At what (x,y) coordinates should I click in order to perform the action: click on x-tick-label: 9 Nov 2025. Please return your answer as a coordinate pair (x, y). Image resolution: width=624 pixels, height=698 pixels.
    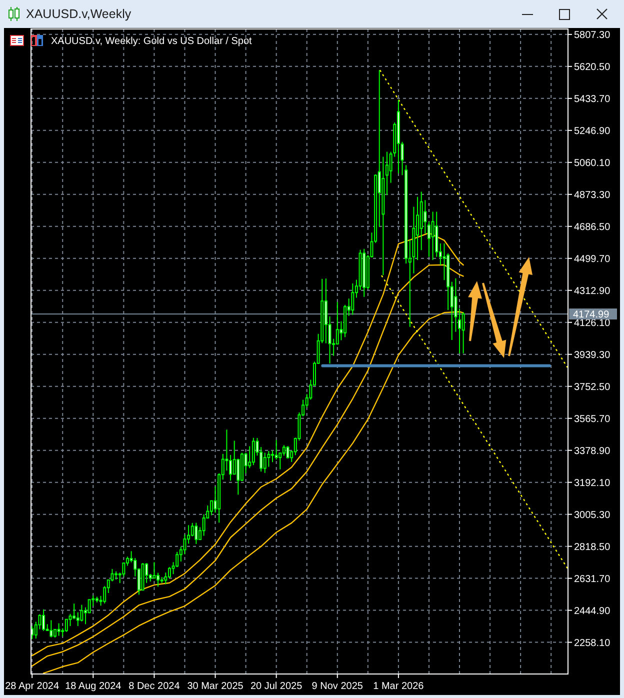
    Looking at the image, I should click on (338, 686).